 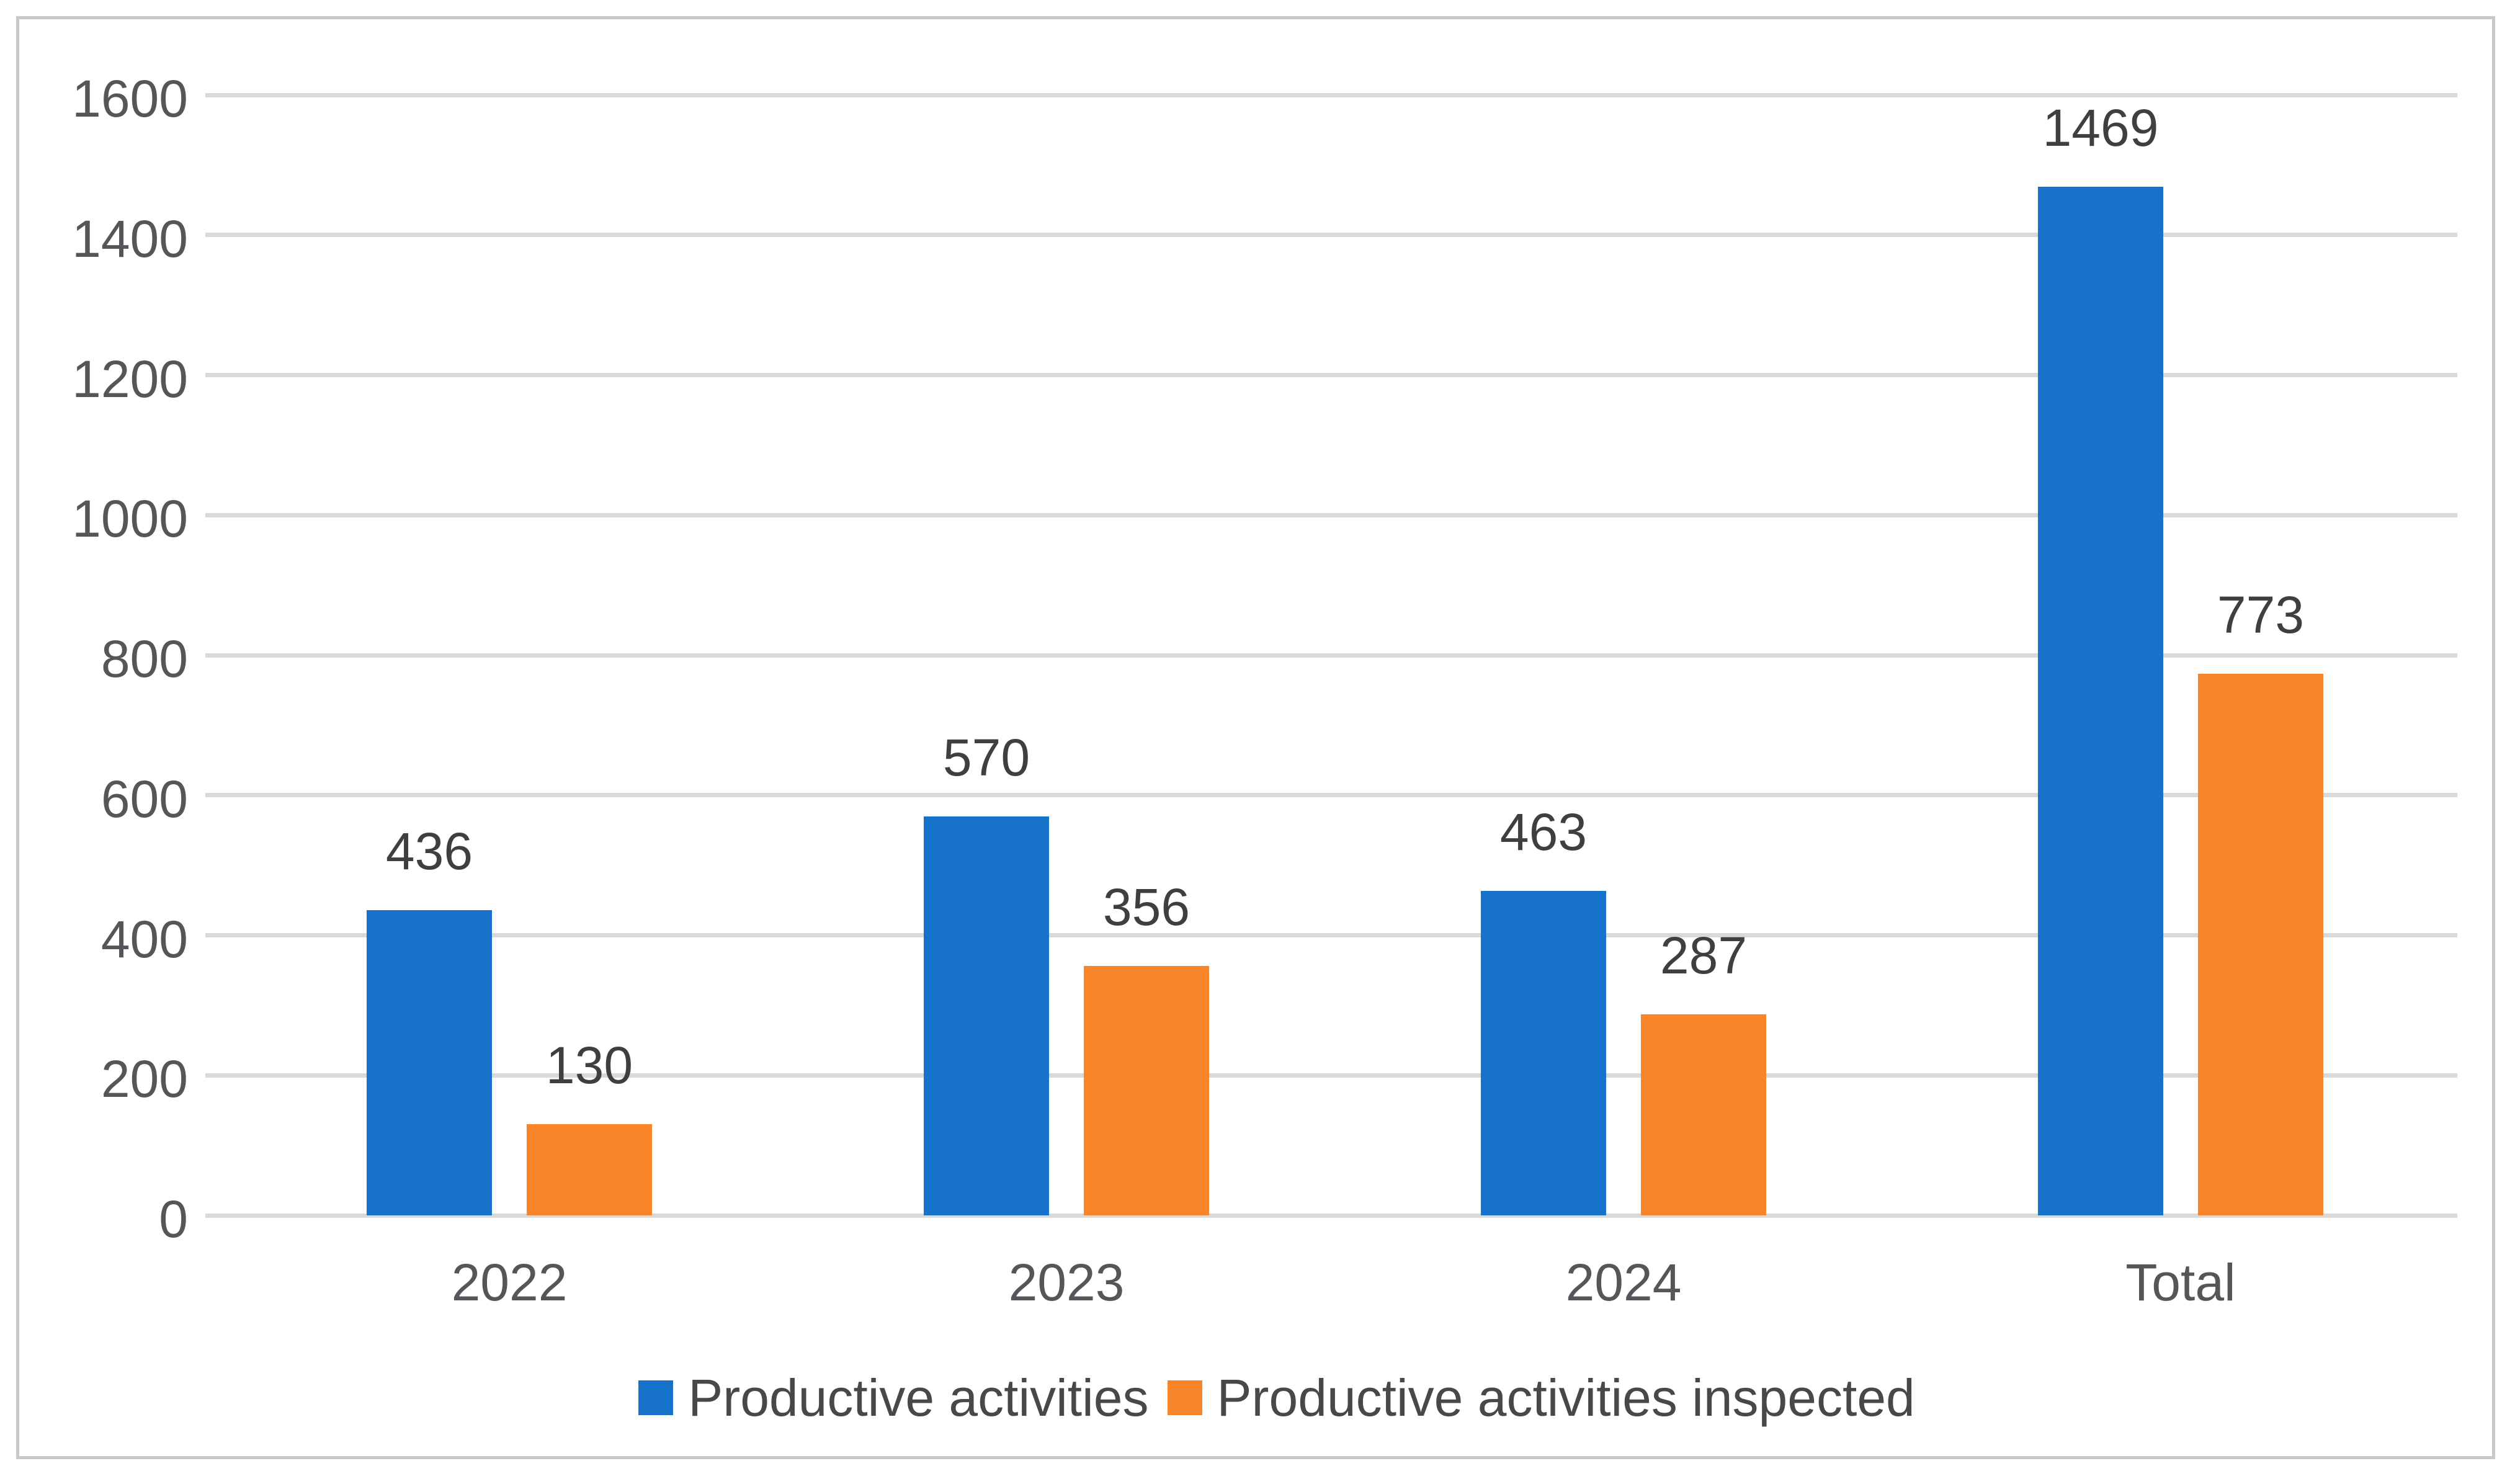 What do you see at coordinates (144, 1079) in the screenshot?
I see `y-tick-label-200: 200` at bounding box center [144, 1079].